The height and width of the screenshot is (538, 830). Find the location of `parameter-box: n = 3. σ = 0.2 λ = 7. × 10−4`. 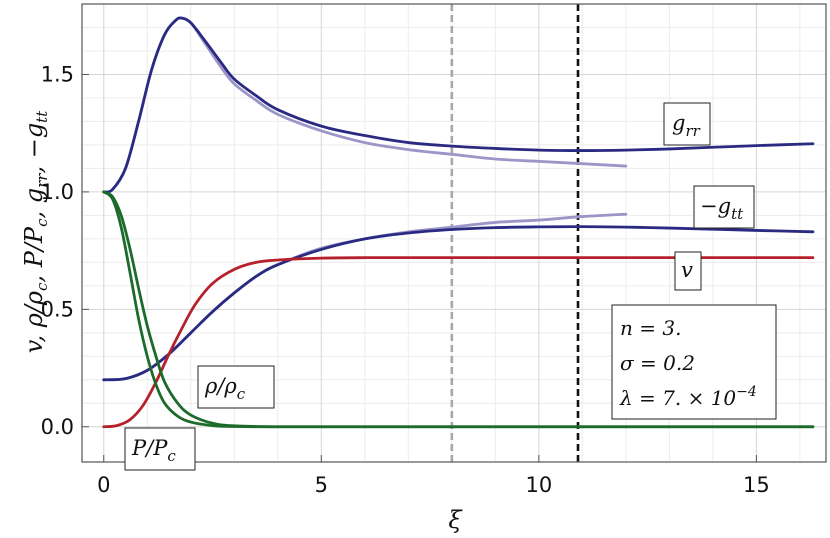

parameter-box: n = 3. σ = 0.2 λ = 7. × 10−4 is located at coordinates (694, 362).